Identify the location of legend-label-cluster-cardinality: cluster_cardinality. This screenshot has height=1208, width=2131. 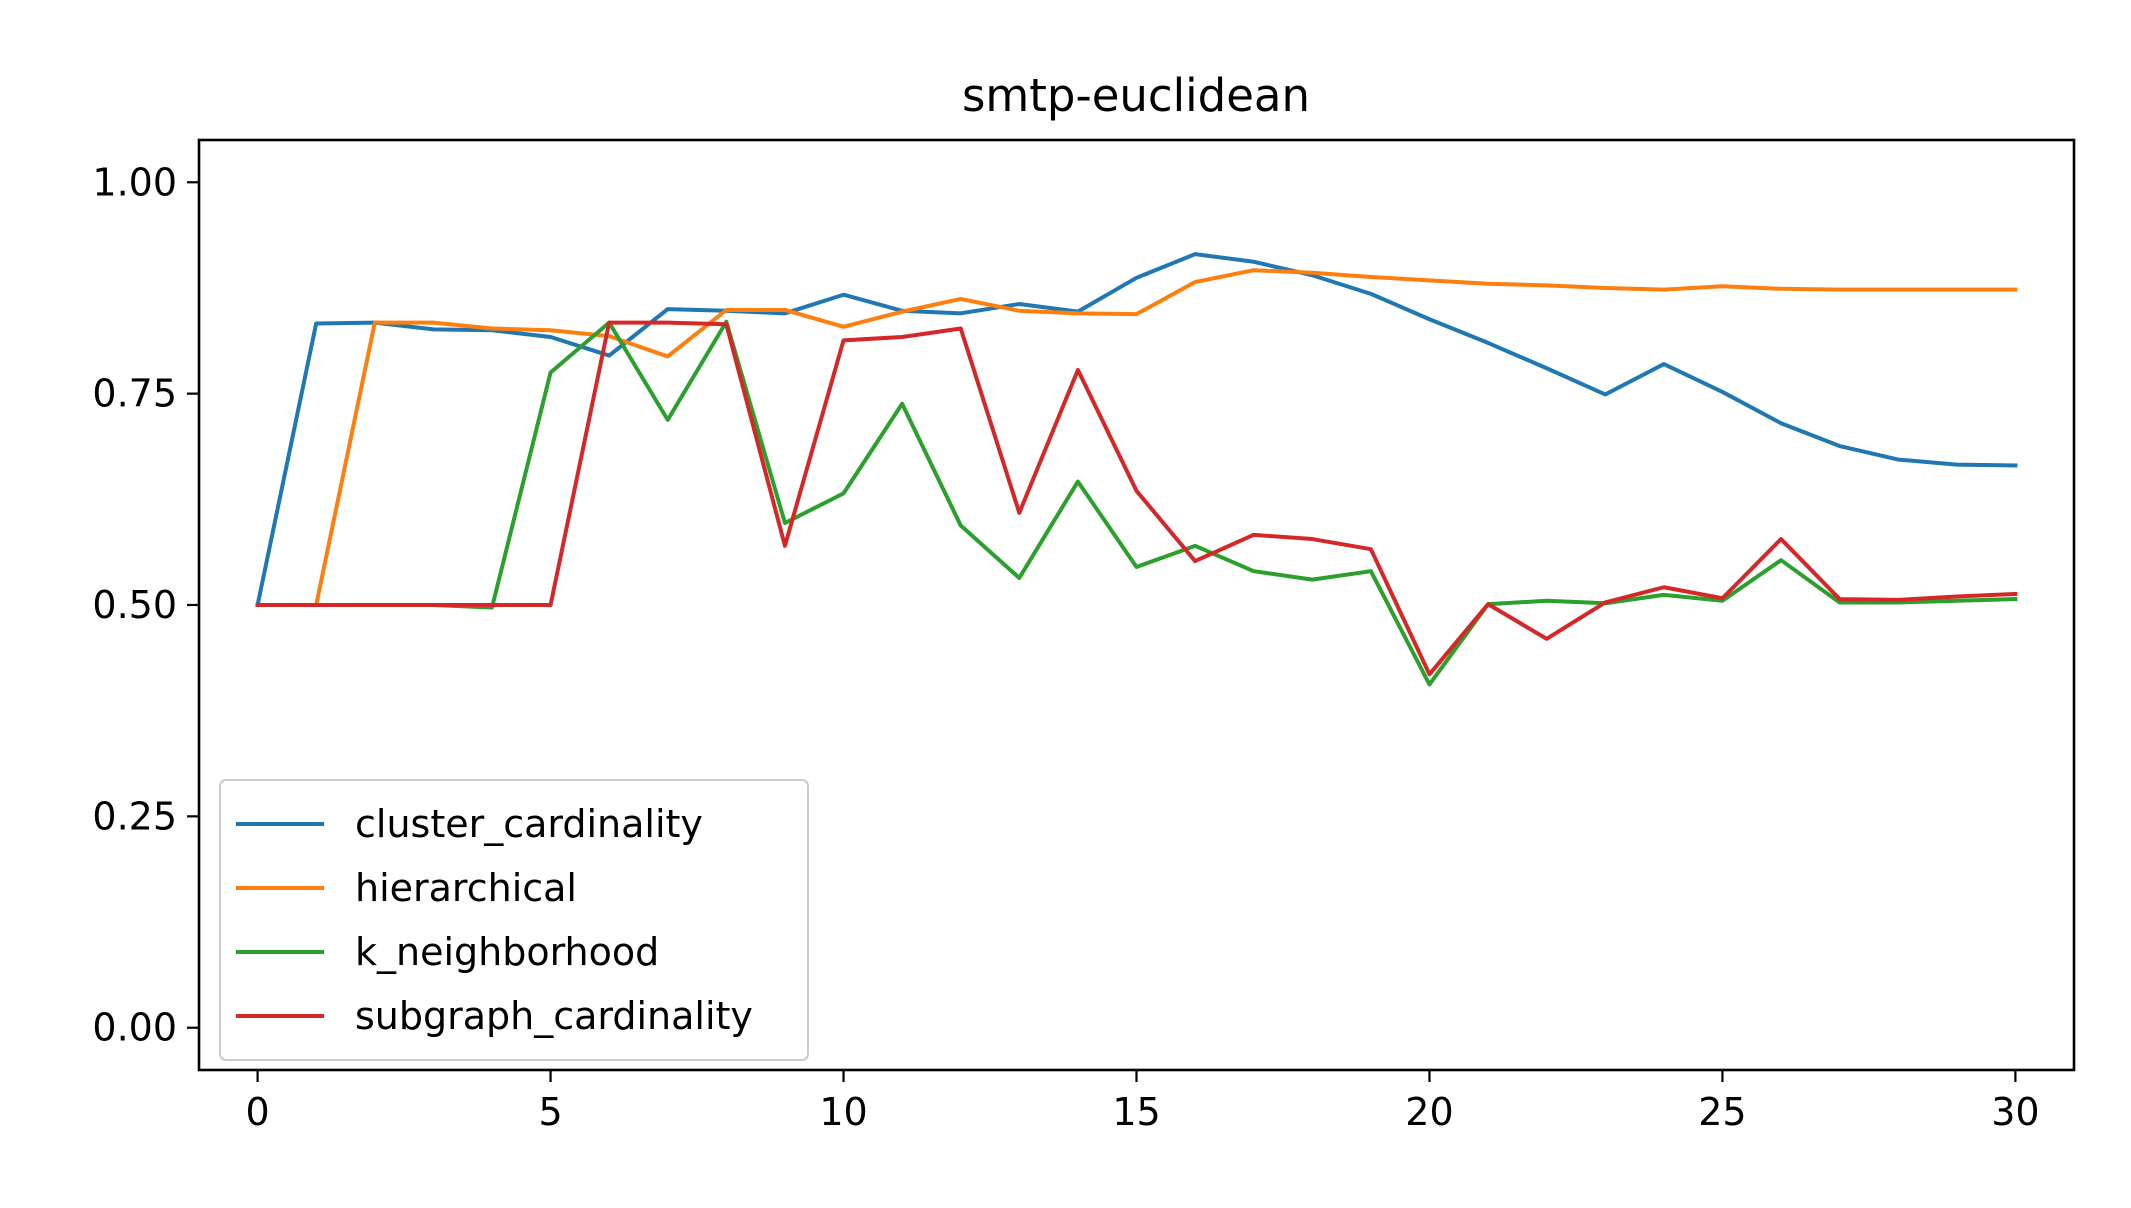
(529, 824).